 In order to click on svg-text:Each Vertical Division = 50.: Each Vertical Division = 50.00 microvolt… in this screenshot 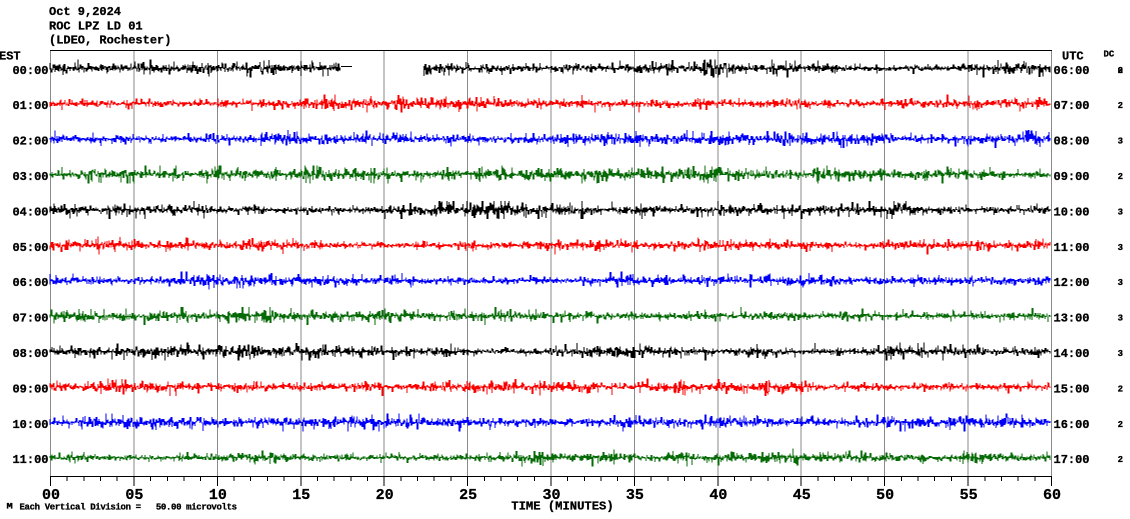, I will do `click(128, 507)`.